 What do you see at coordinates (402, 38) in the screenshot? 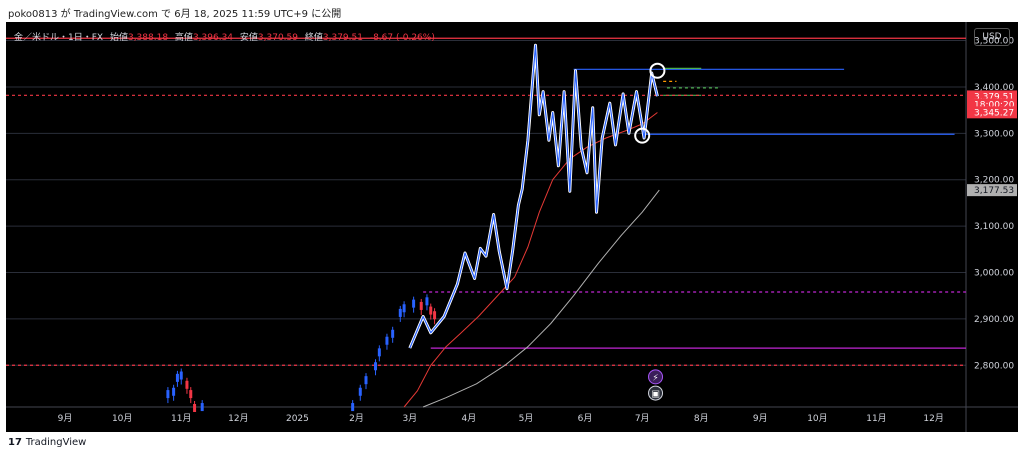
I see `change-value: -8.67 (-0.26%)` at bounding box center [402, 38].